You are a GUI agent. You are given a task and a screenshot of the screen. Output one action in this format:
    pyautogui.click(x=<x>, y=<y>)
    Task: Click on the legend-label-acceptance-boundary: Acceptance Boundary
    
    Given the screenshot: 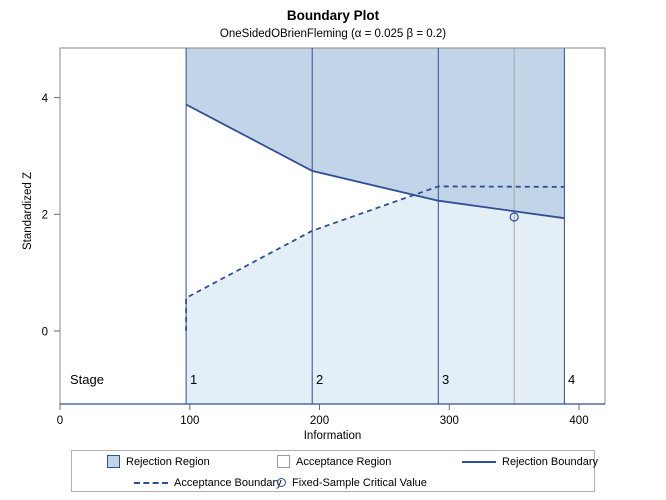 What is the action you would take?
    pyautogui.click(x=228, y=482)
    